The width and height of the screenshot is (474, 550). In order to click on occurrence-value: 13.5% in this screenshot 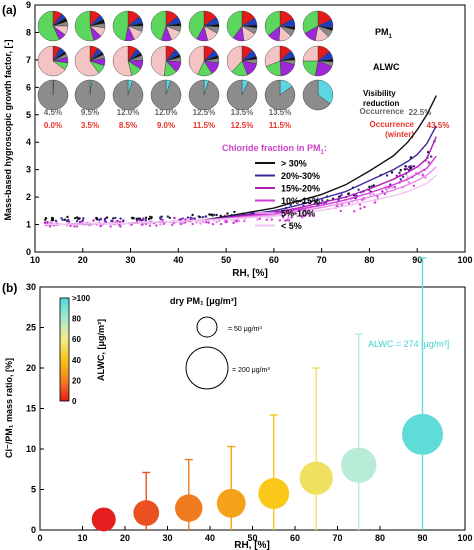, I will do `click(280, 112)`.